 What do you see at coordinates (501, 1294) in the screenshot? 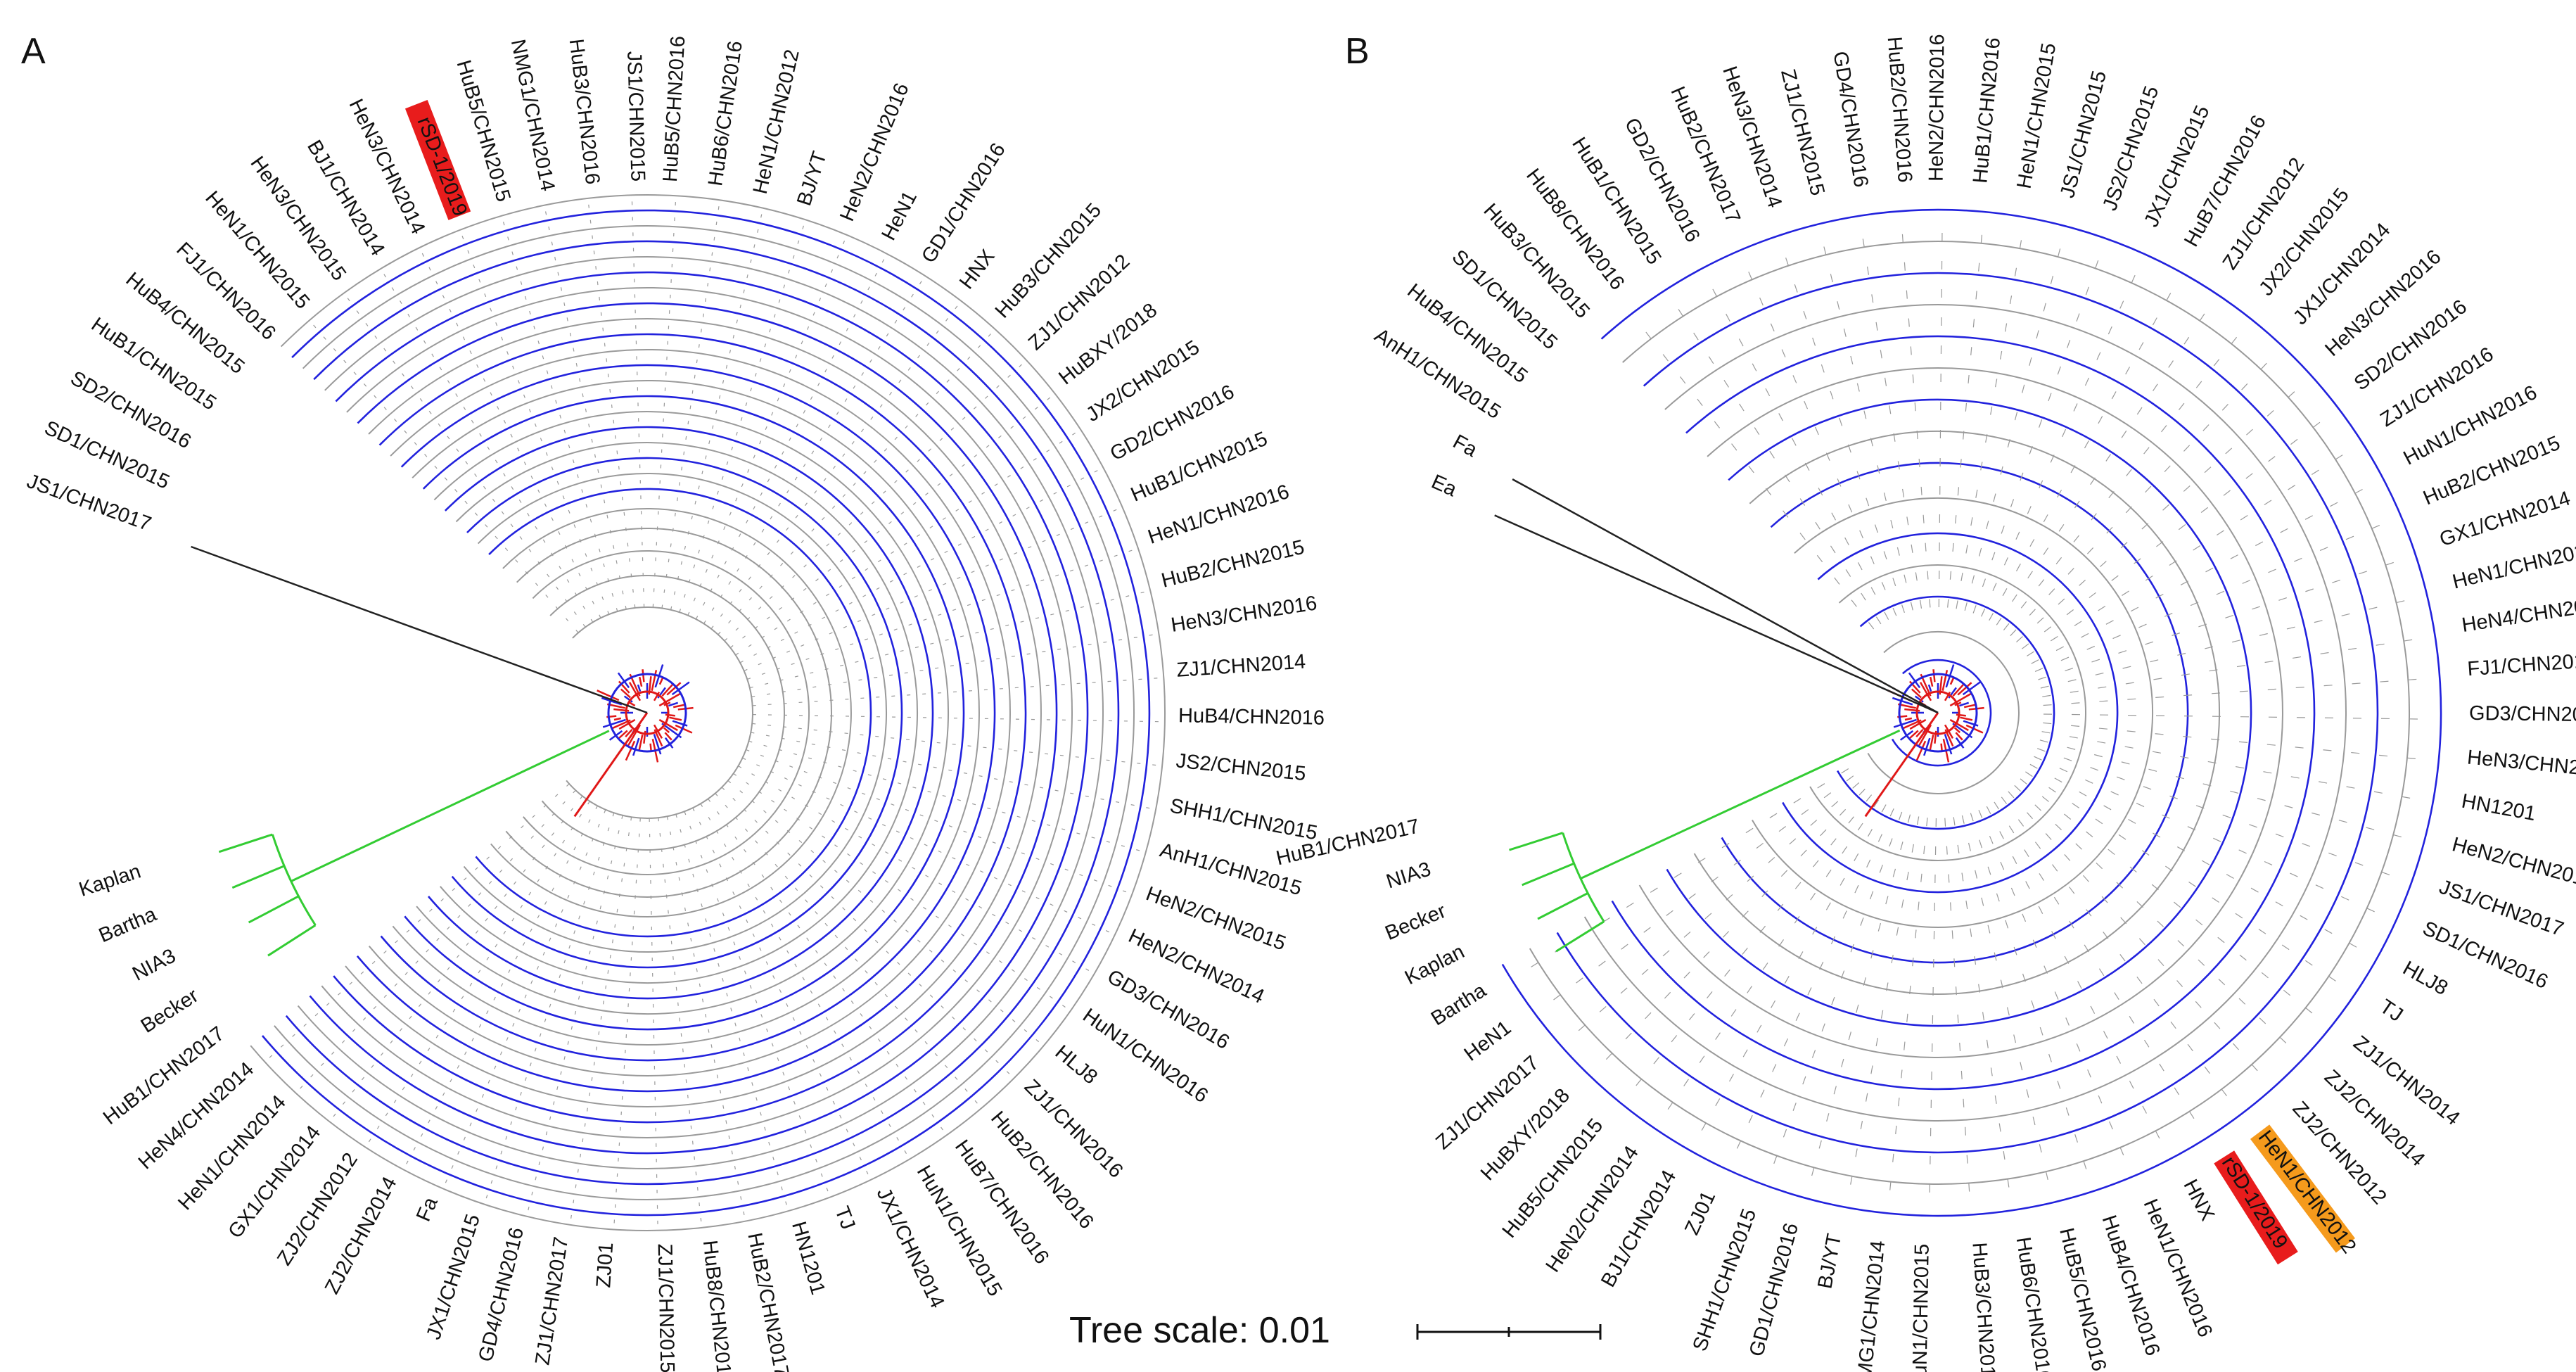
I see `leaf-label: GD4/CHN2016` at bounding box center [501, 1294].